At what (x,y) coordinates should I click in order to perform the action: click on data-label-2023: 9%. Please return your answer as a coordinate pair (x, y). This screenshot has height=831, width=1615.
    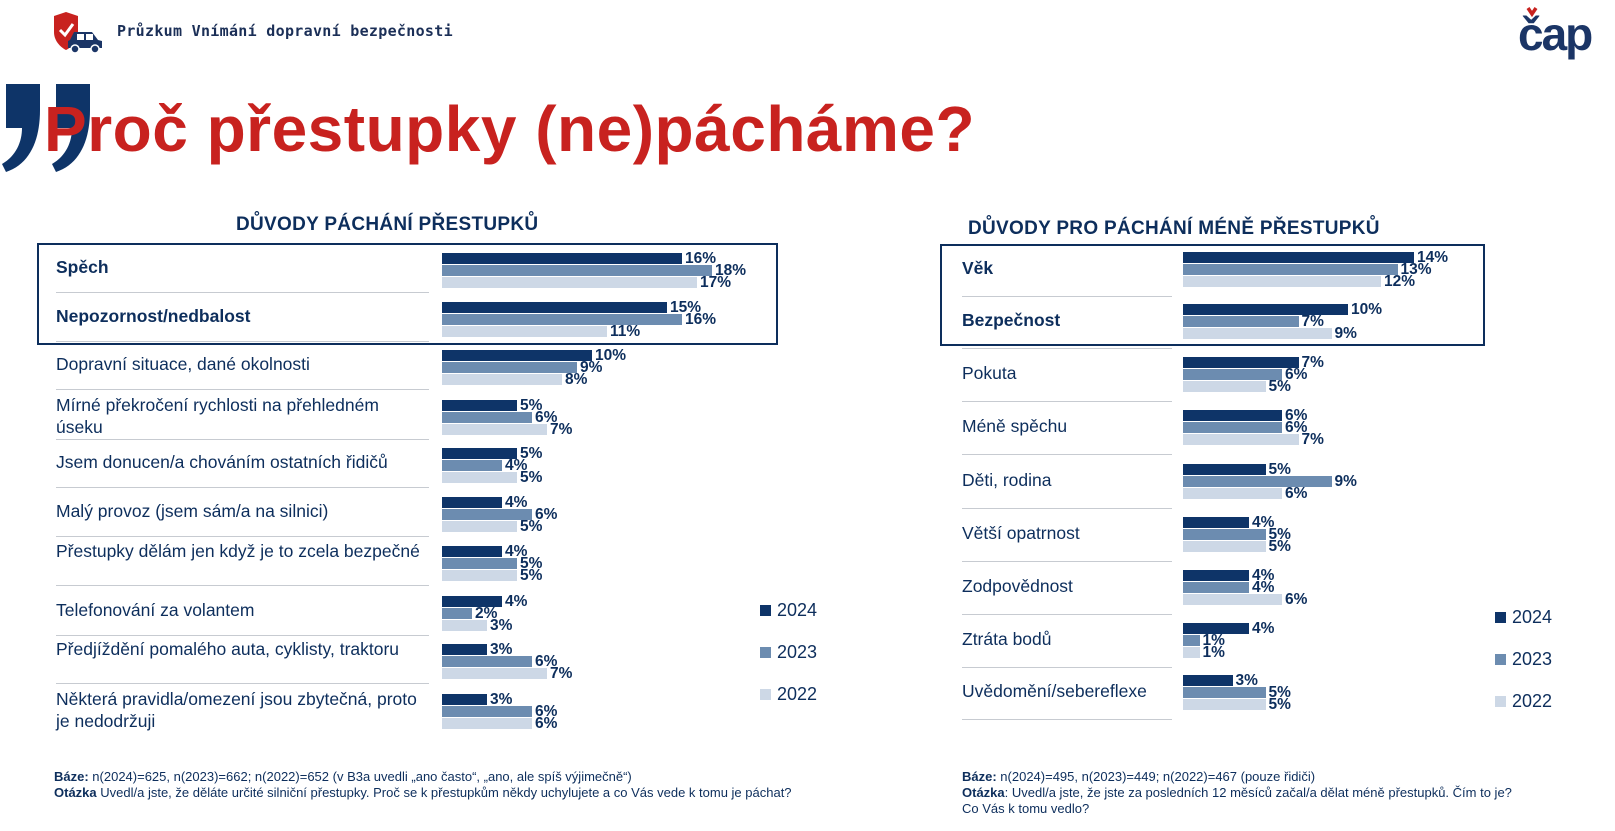
    Looking at the image, I should click on (1345, 481).